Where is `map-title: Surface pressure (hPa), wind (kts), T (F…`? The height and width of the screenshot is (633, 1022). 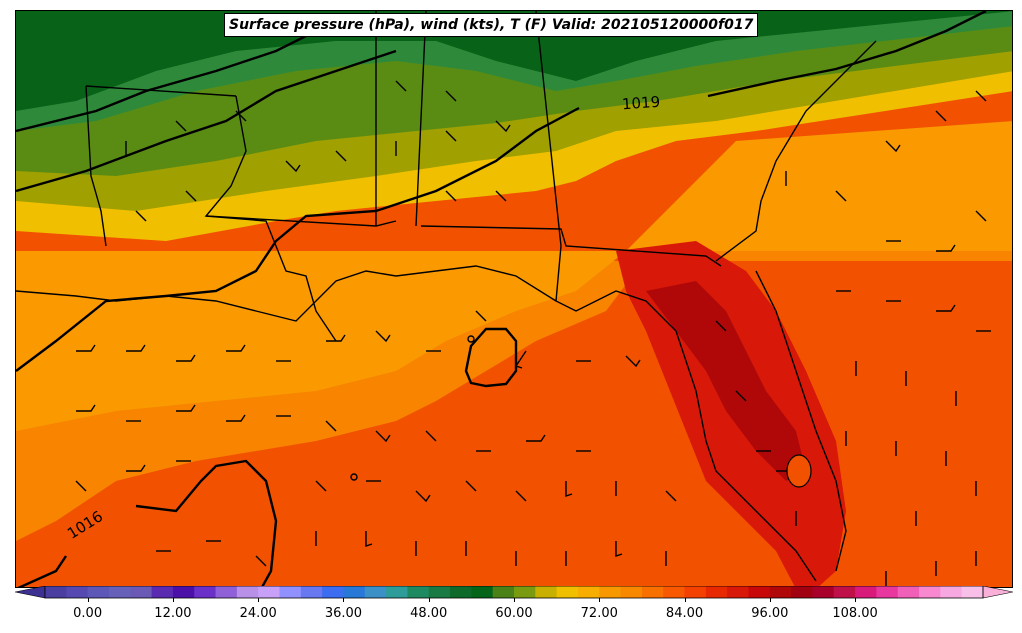
map-title: Surface pressure (hPa), wind (kts), T (F… is located at coordinates (491, 25).